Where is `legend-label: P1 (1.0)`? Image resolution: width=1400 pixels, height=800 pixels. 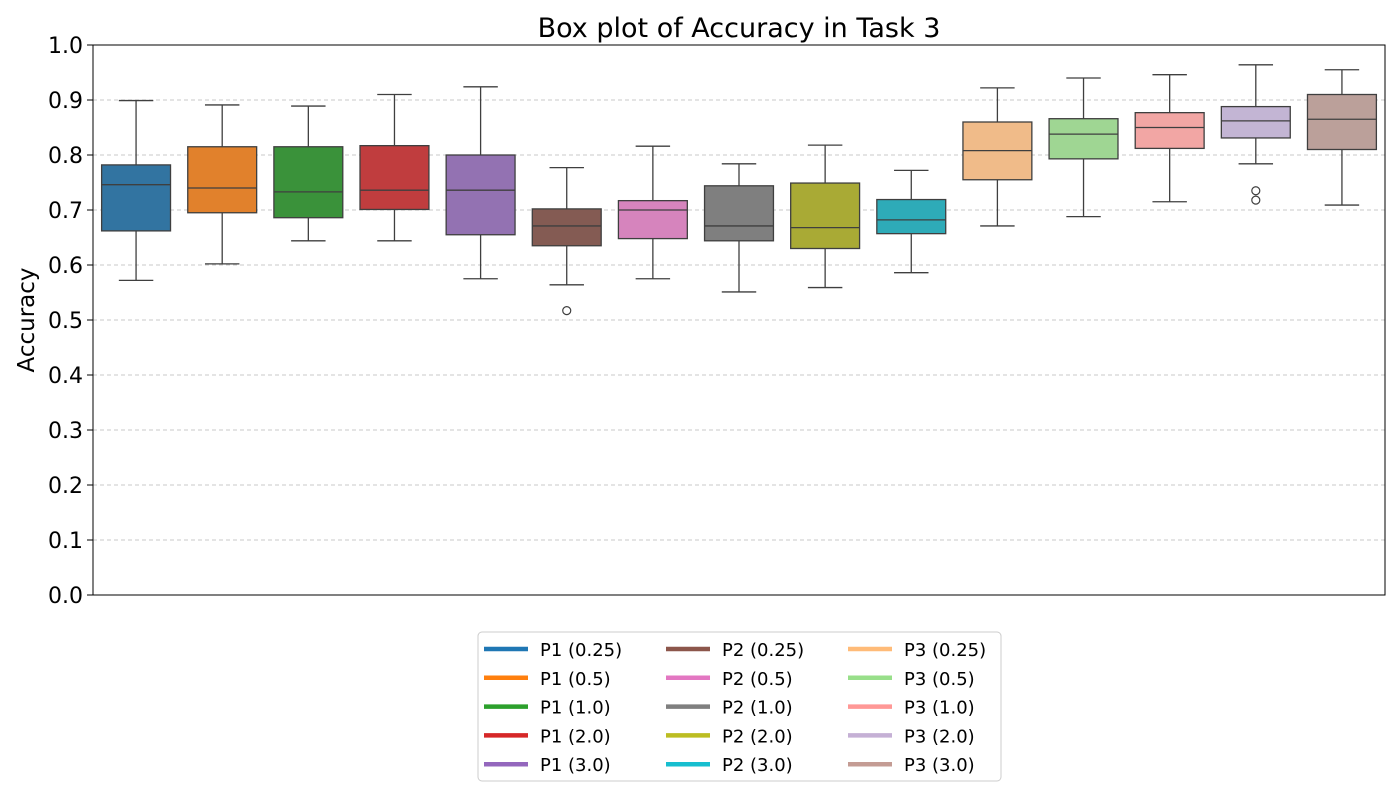
legend-label: P1 (1.0) is located at coordinates (575, 708).